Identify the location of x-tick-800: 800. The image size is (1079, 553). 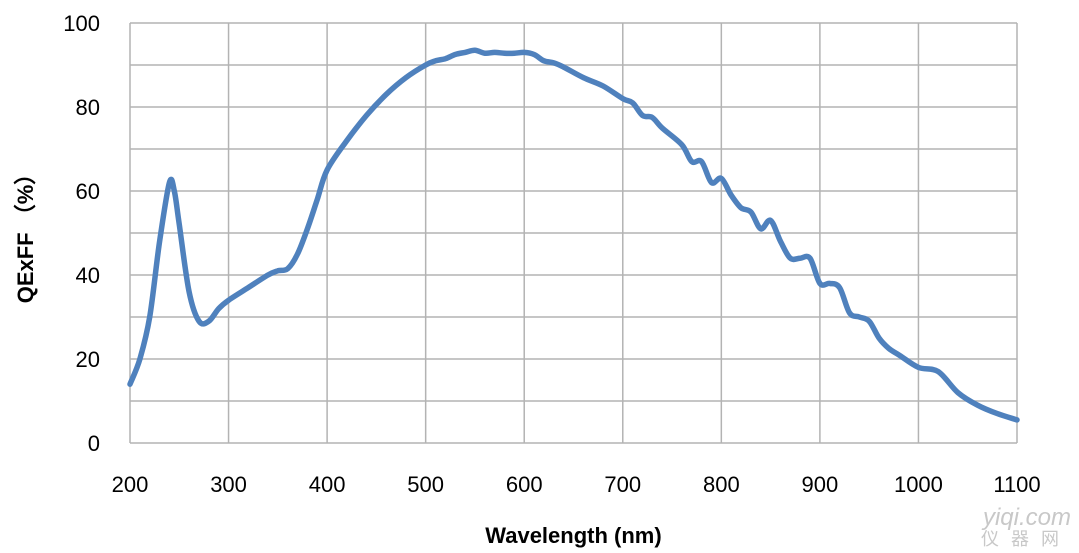
(721, 484).